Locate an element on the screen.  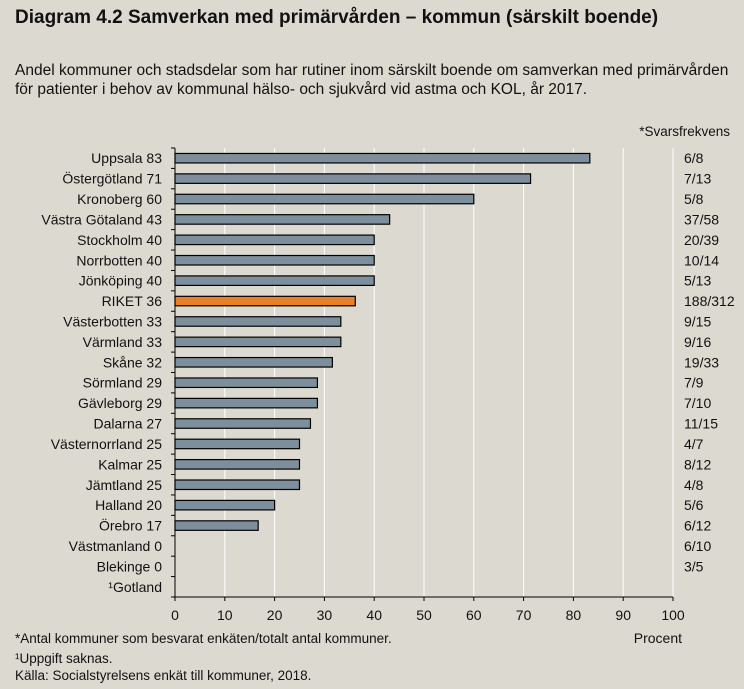
response-rate-label: 7/9 is located at coordinates (694, 383).